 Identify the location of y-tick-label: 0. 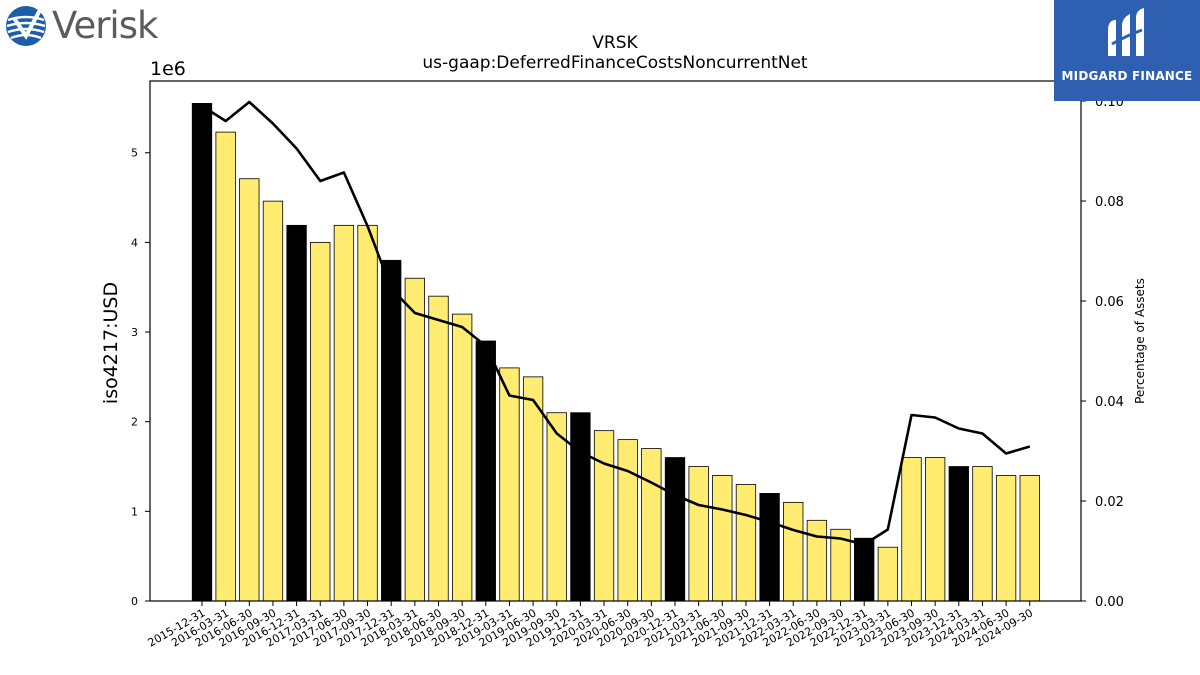
(134, 601).